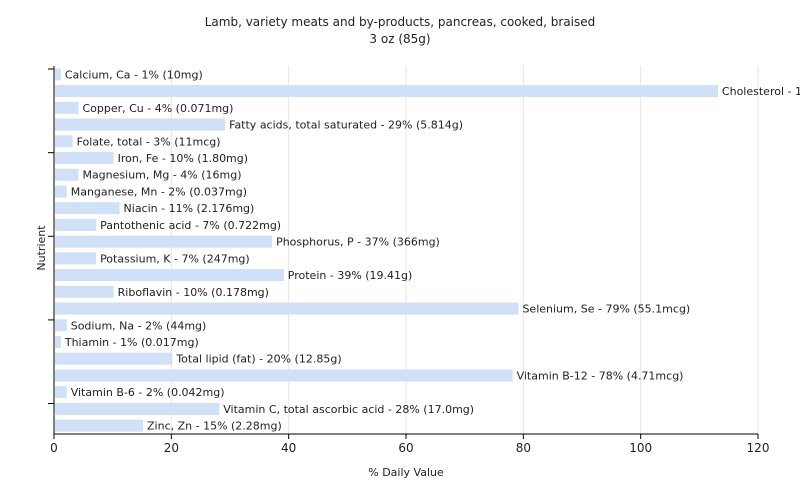  What do you see at coordinates (758, 448) in the screenshot?
I see `x-tick-label: 120` at bounding box center [758, 448].